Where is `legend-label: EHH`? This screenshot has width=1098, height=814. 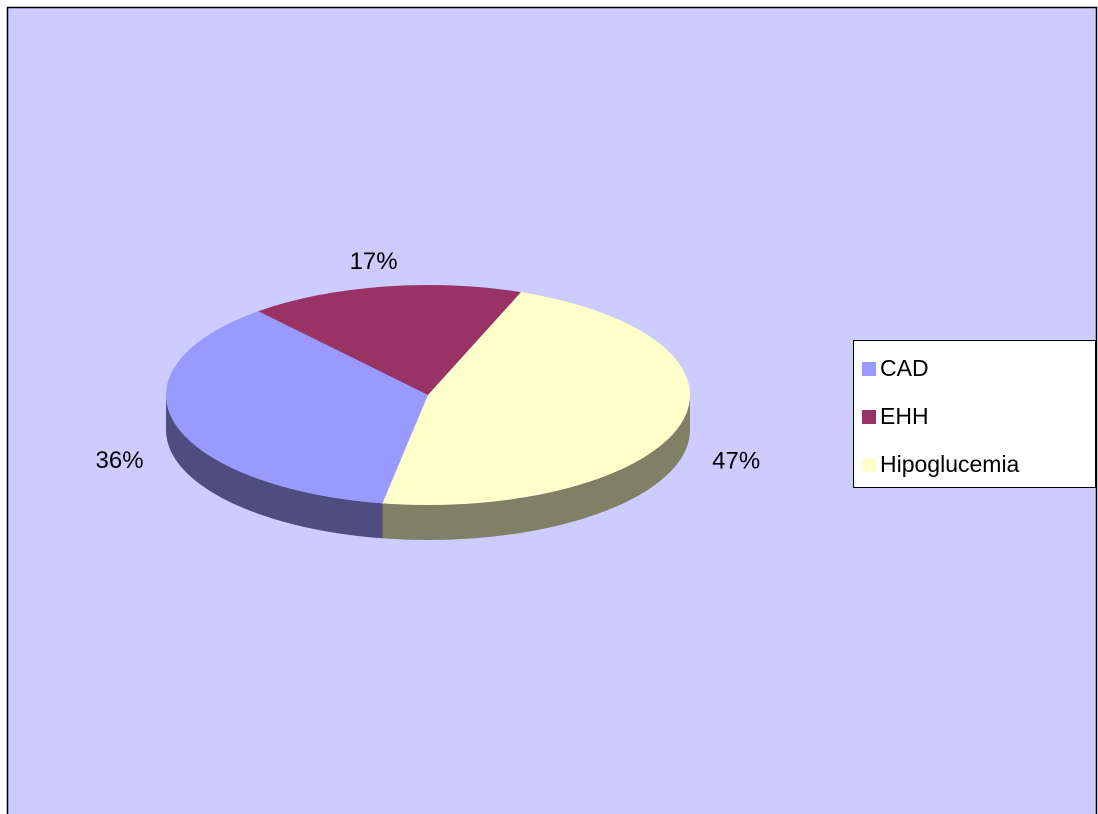 legend-label: EHH is located at coordinates (904, 416).